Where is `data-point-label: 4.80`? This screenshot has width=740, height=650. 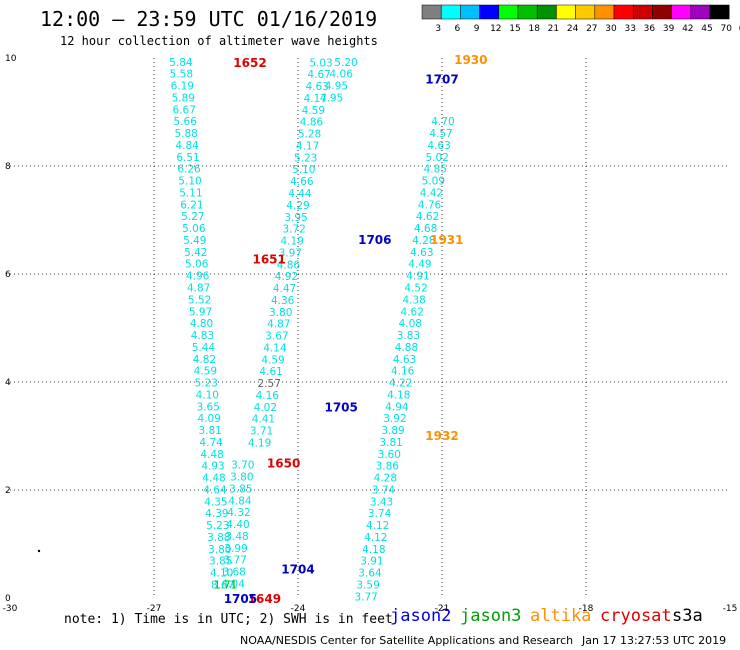 data-point-label: 4.80 is located at coordinates (201, 324).